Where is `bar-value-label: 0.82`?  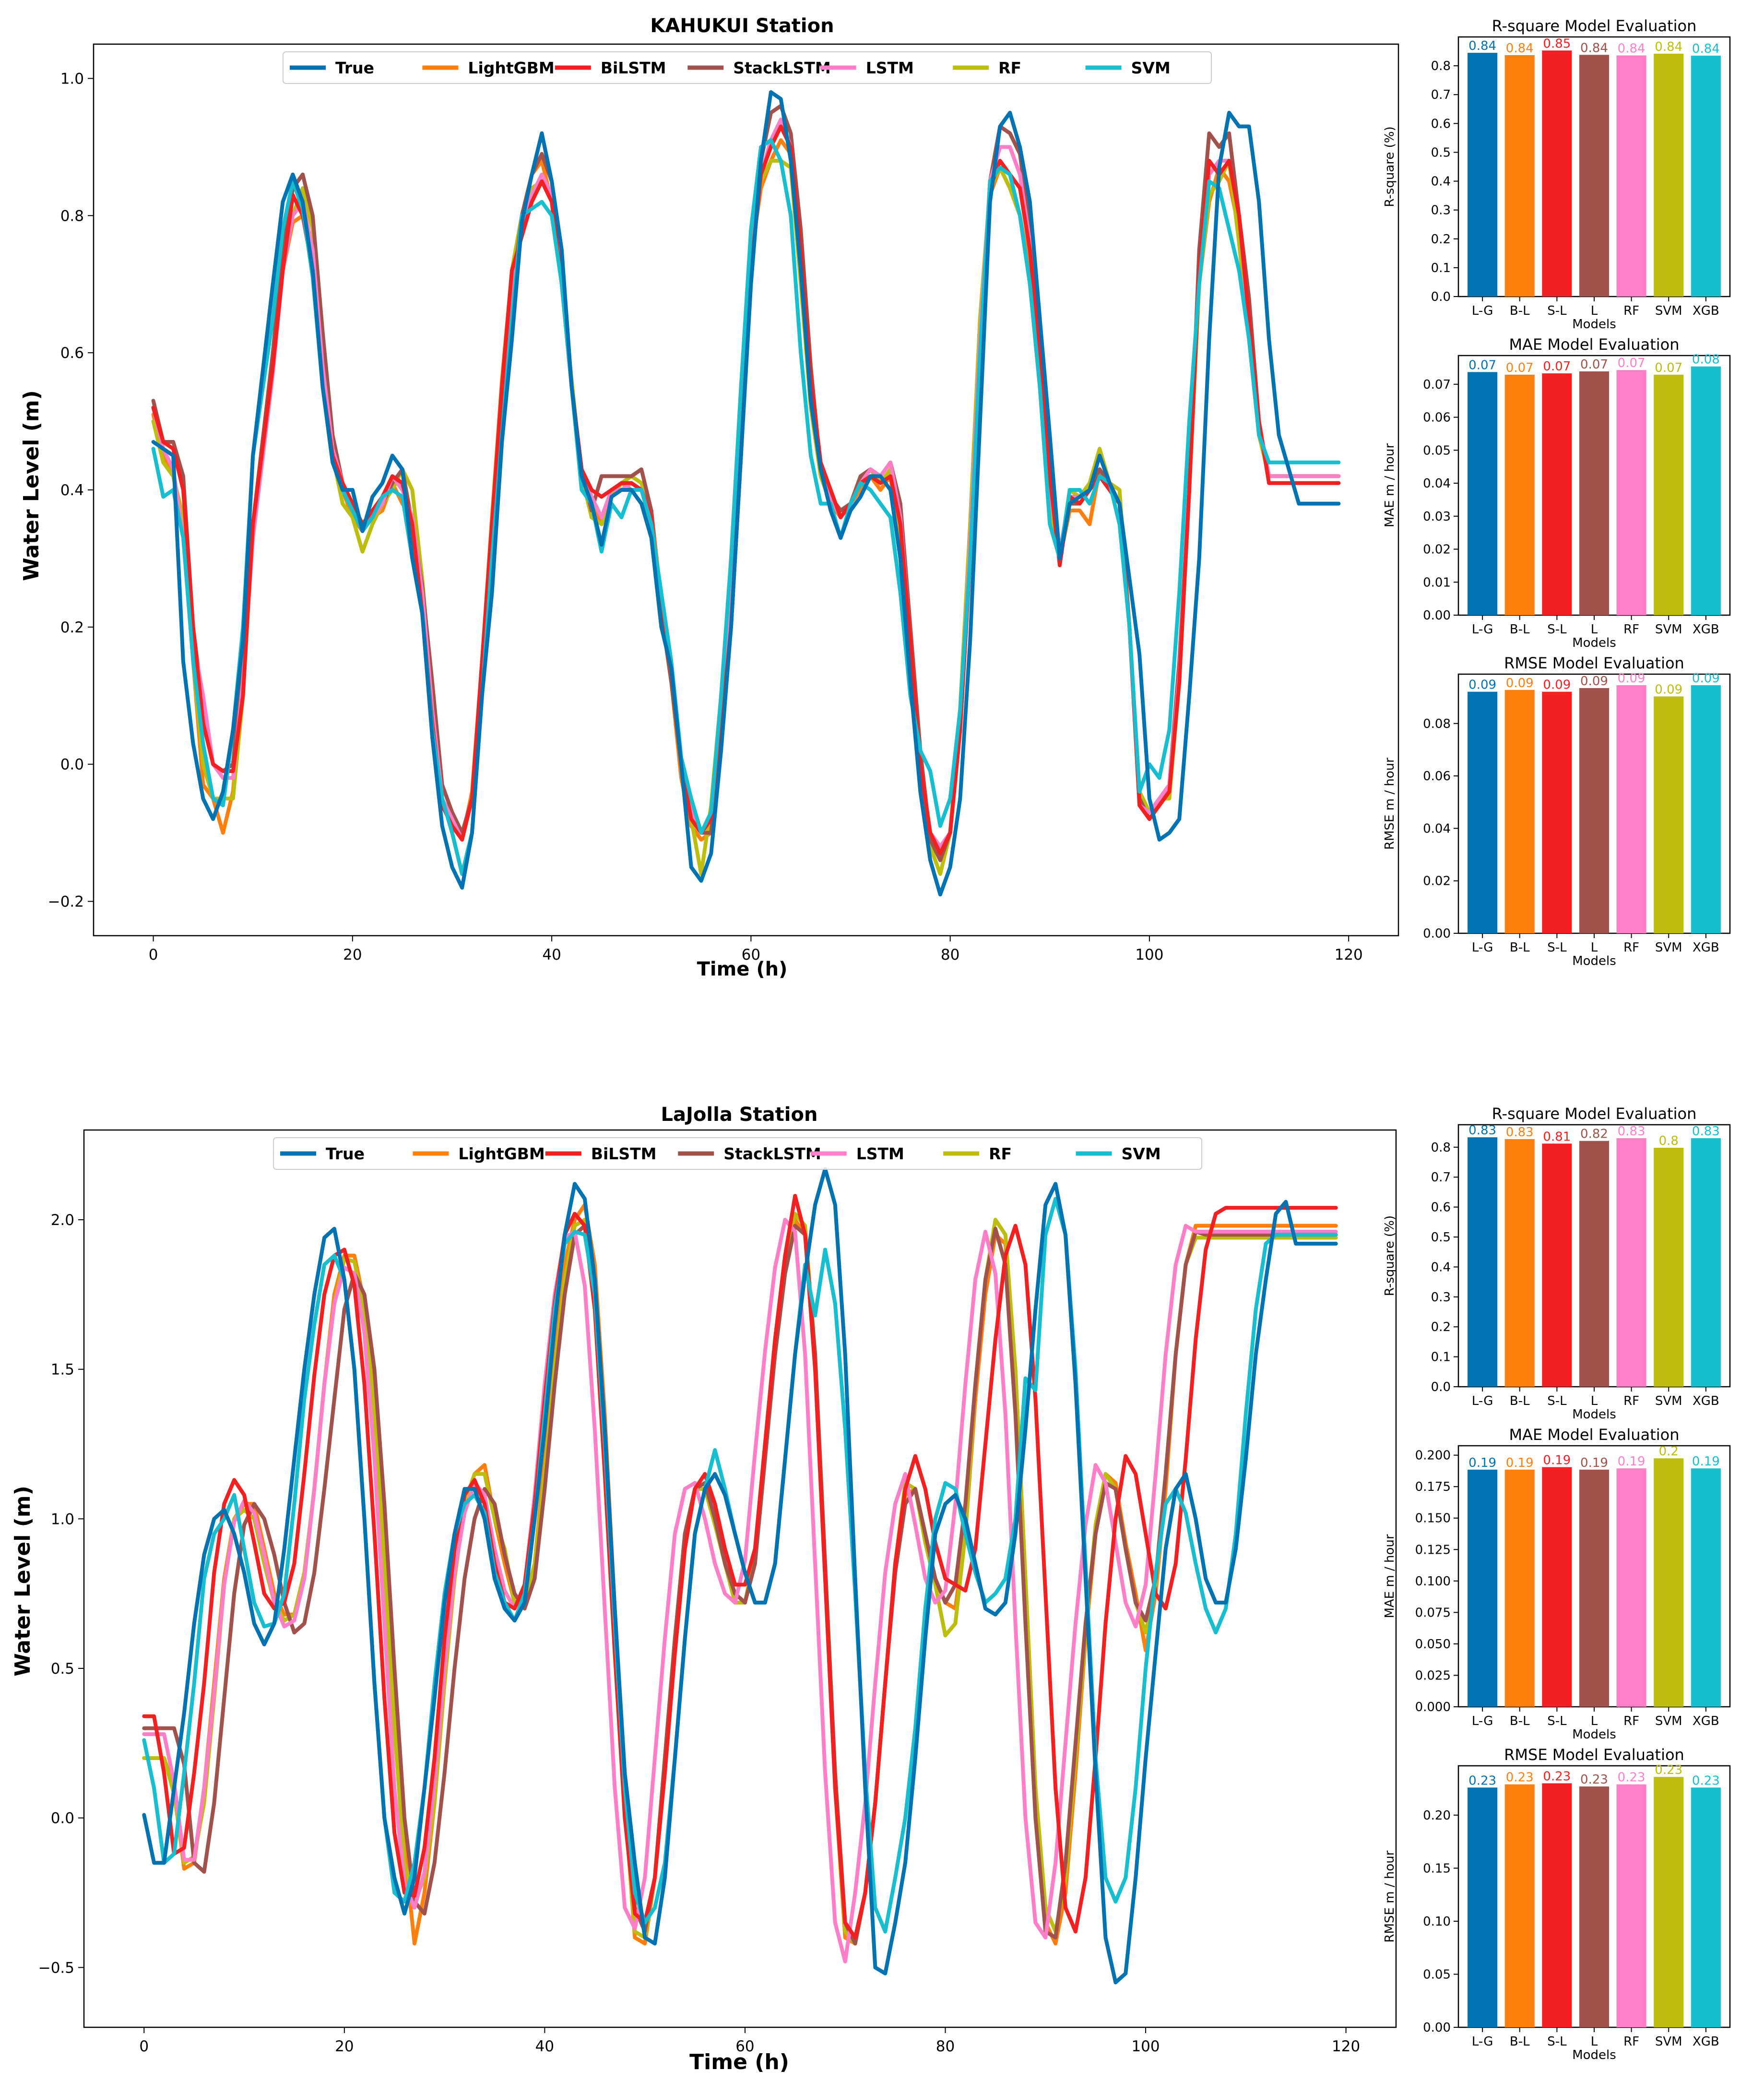
bar-value-label: 0.82 is located at coordinates (1594, 1134).